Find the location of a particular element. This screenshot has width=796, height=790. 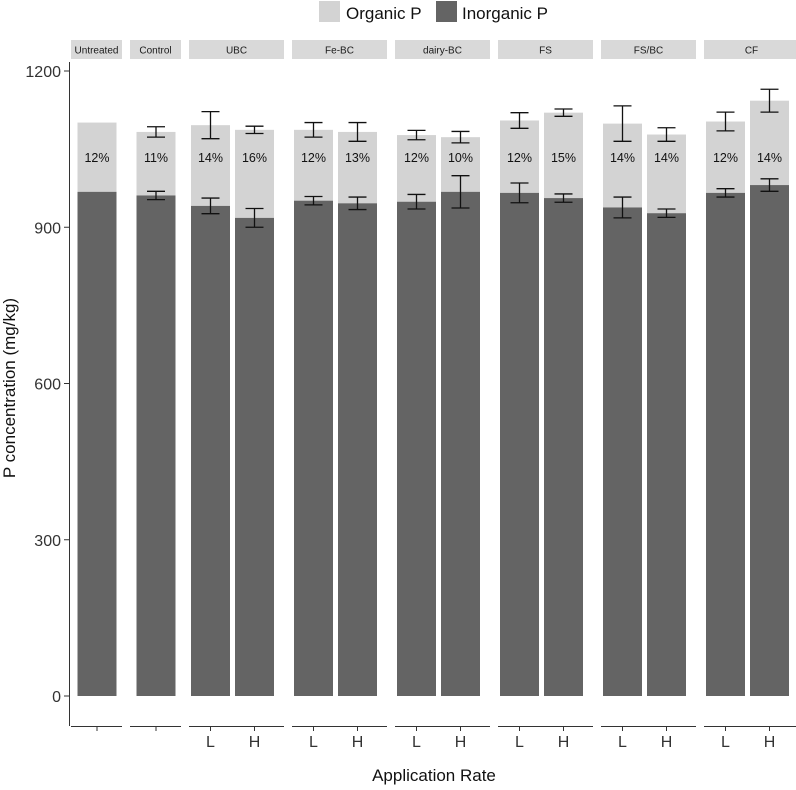

facet-control: Control 11% is located at coordinates (155, 385).